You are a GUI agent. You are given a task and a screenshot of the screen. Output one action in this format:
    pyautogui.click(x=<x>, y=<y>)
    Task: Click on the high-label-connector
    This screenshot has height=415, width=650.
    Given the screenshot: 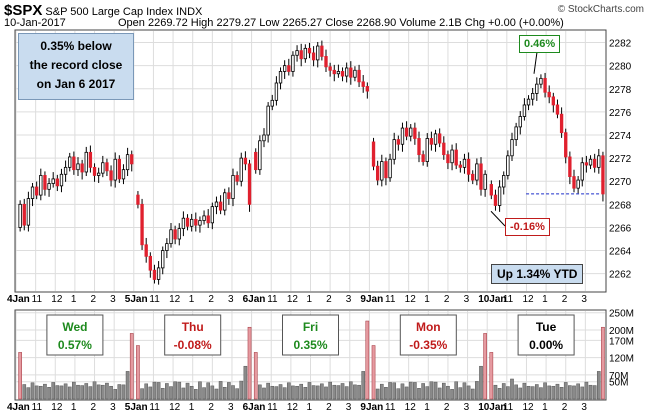 What is the action you would take?
    pyautogui.click(x=535, y=62)
    